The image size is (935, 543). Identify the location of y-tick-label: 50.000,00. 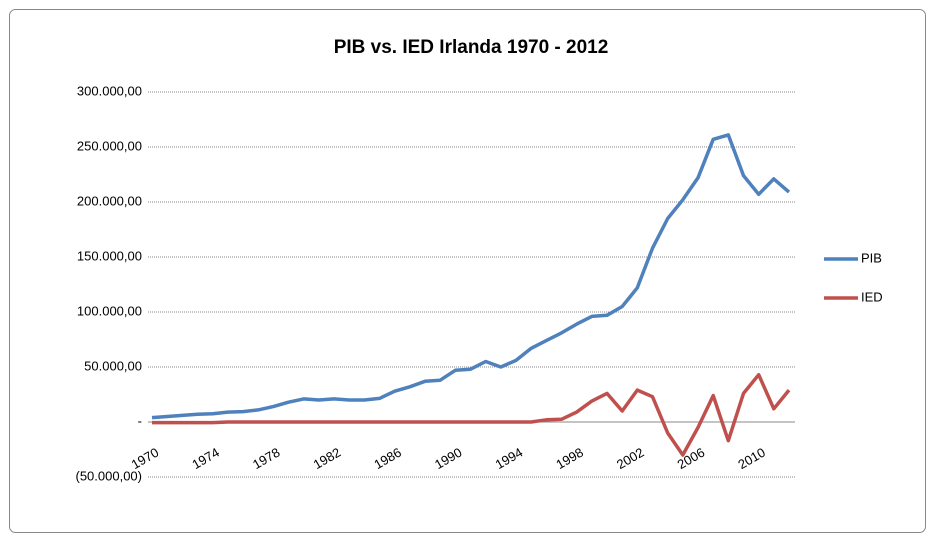
(113, 365).